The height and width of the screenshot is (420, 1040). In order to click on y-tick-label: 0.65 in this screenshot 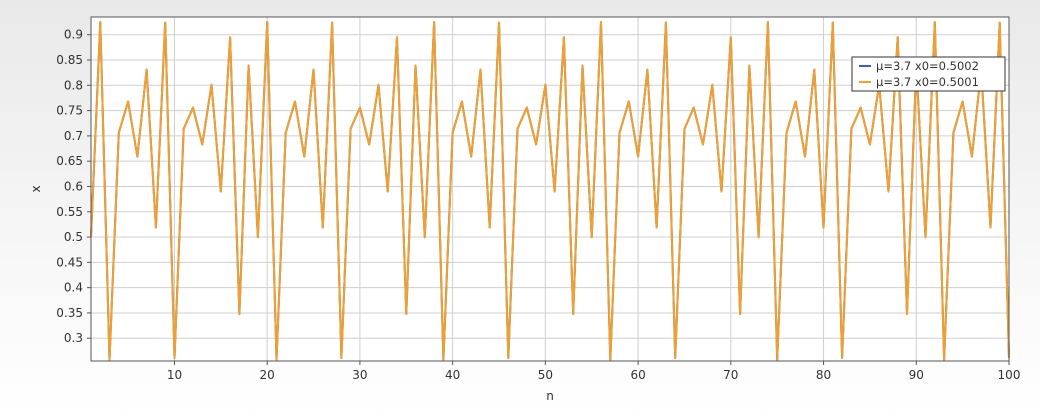, I will do `click(69, 161)`.